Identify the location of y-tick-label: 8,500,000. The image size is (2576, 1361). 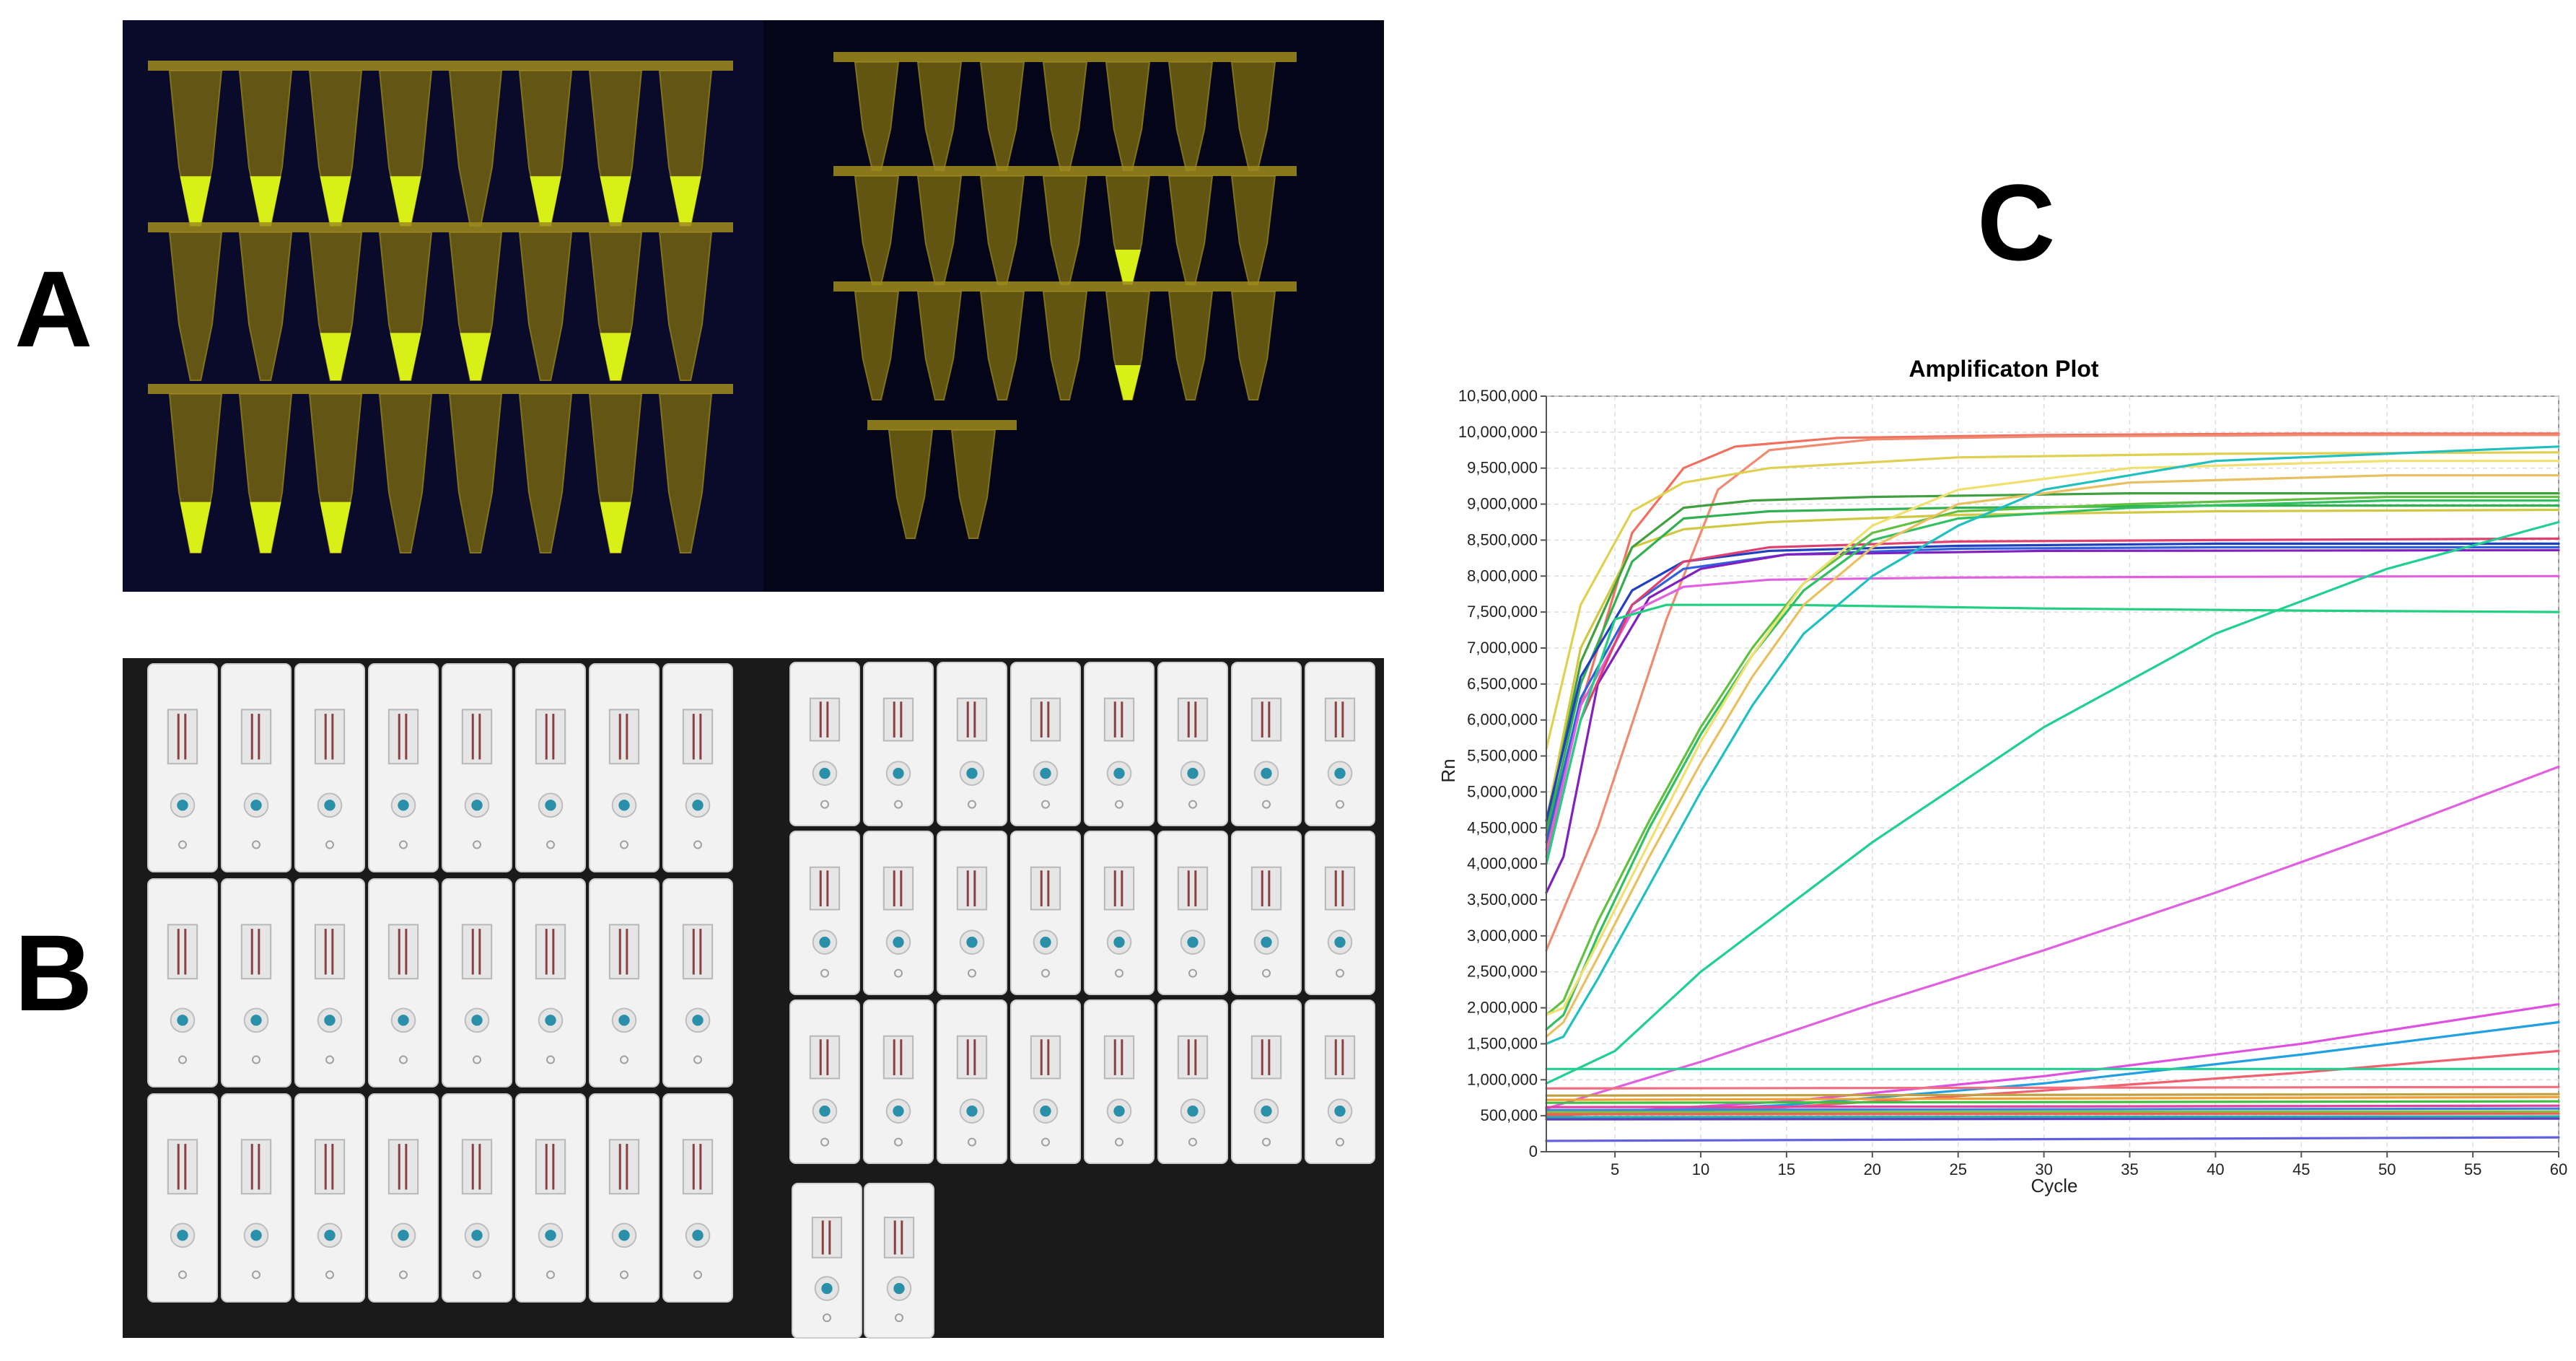
(1502, 539).